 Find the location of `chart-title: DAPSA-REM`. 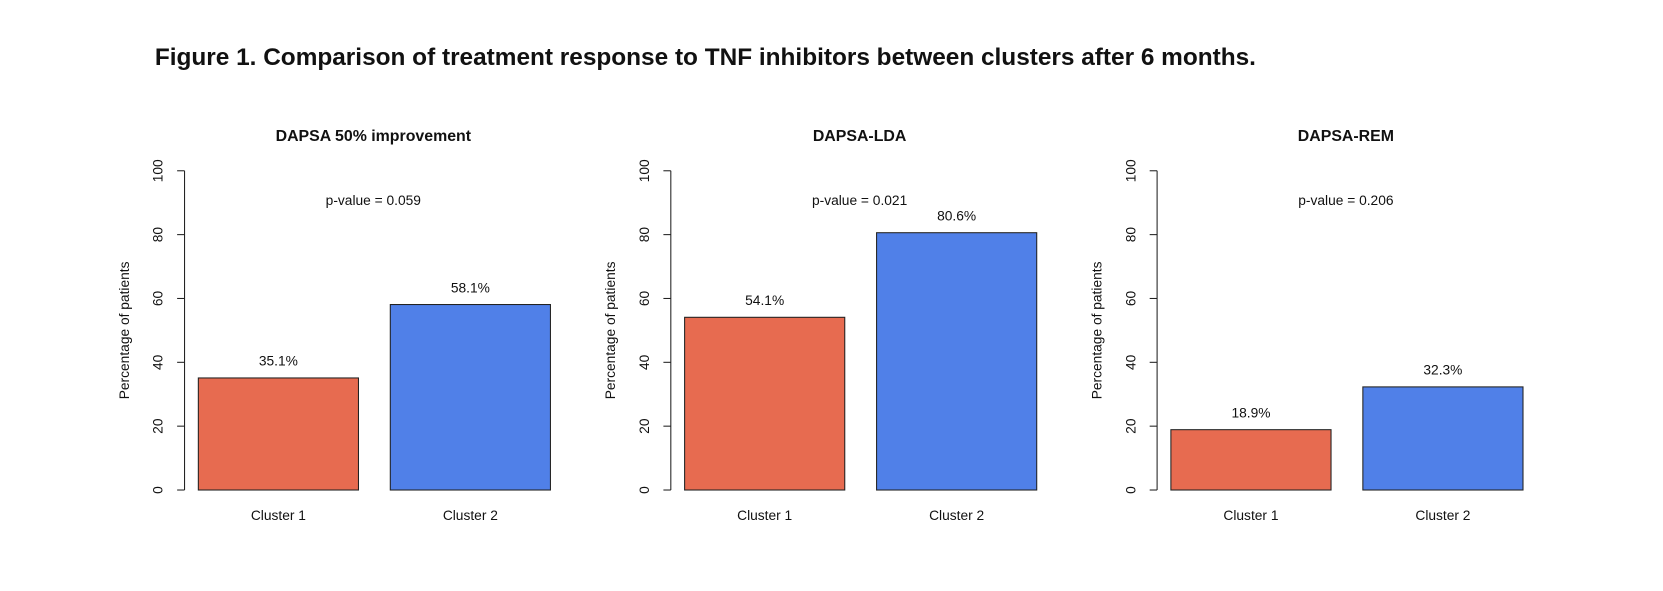

chart-title: DAPSA-REM is located at coordinates (1346, 136).